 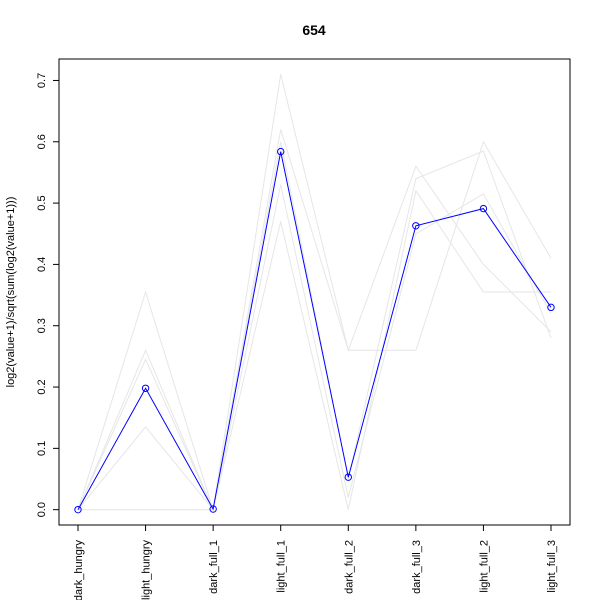 What do you see at coordinates (42, 386) in the screenshot?
I see `y-tick-label: 0.2` at bounding box center [42, 386].